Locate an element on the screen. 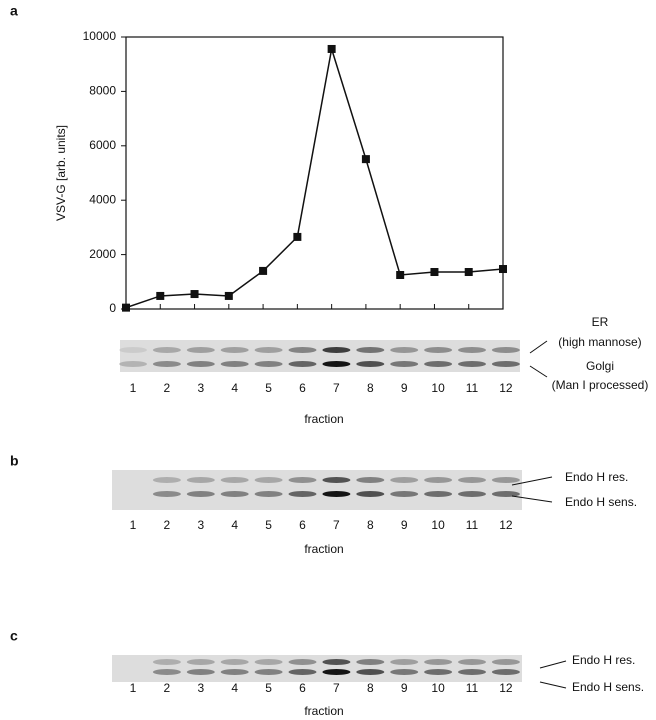 The image size is (656, 720). y-tick-label: 2000 is located at coordinates (102, 254).